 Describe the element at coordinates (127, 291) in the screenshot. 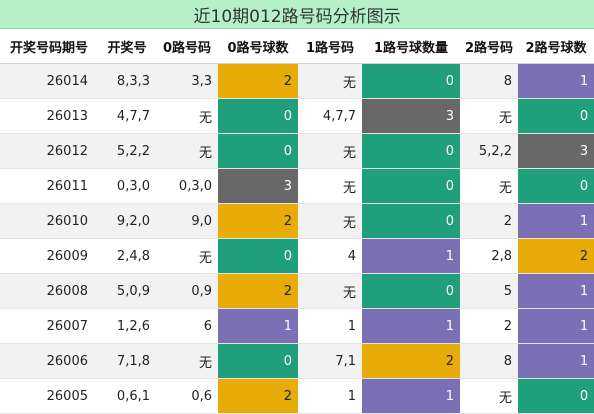

I see `cell-draw: 5,0,9` at that location.